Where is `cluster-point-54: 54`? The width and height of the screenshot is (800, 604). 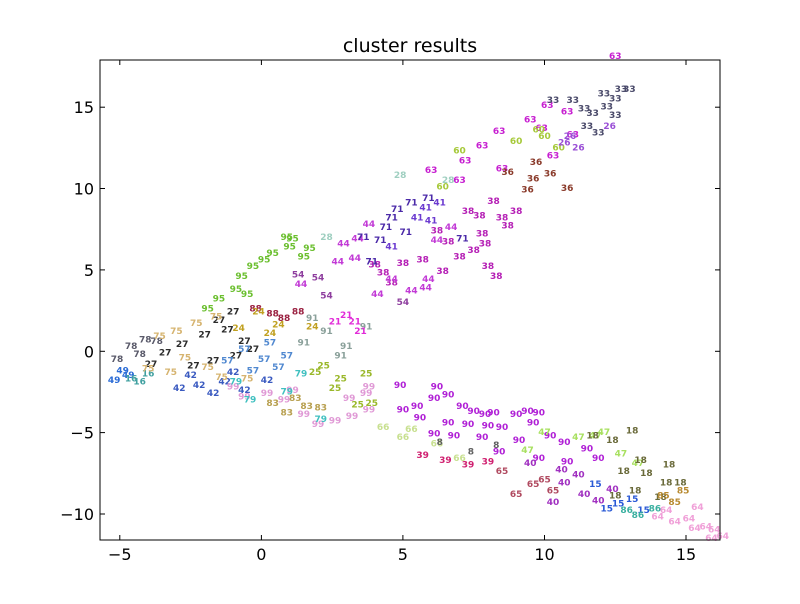 cluster-point-54: 54 is located at coordinates (326, 296).